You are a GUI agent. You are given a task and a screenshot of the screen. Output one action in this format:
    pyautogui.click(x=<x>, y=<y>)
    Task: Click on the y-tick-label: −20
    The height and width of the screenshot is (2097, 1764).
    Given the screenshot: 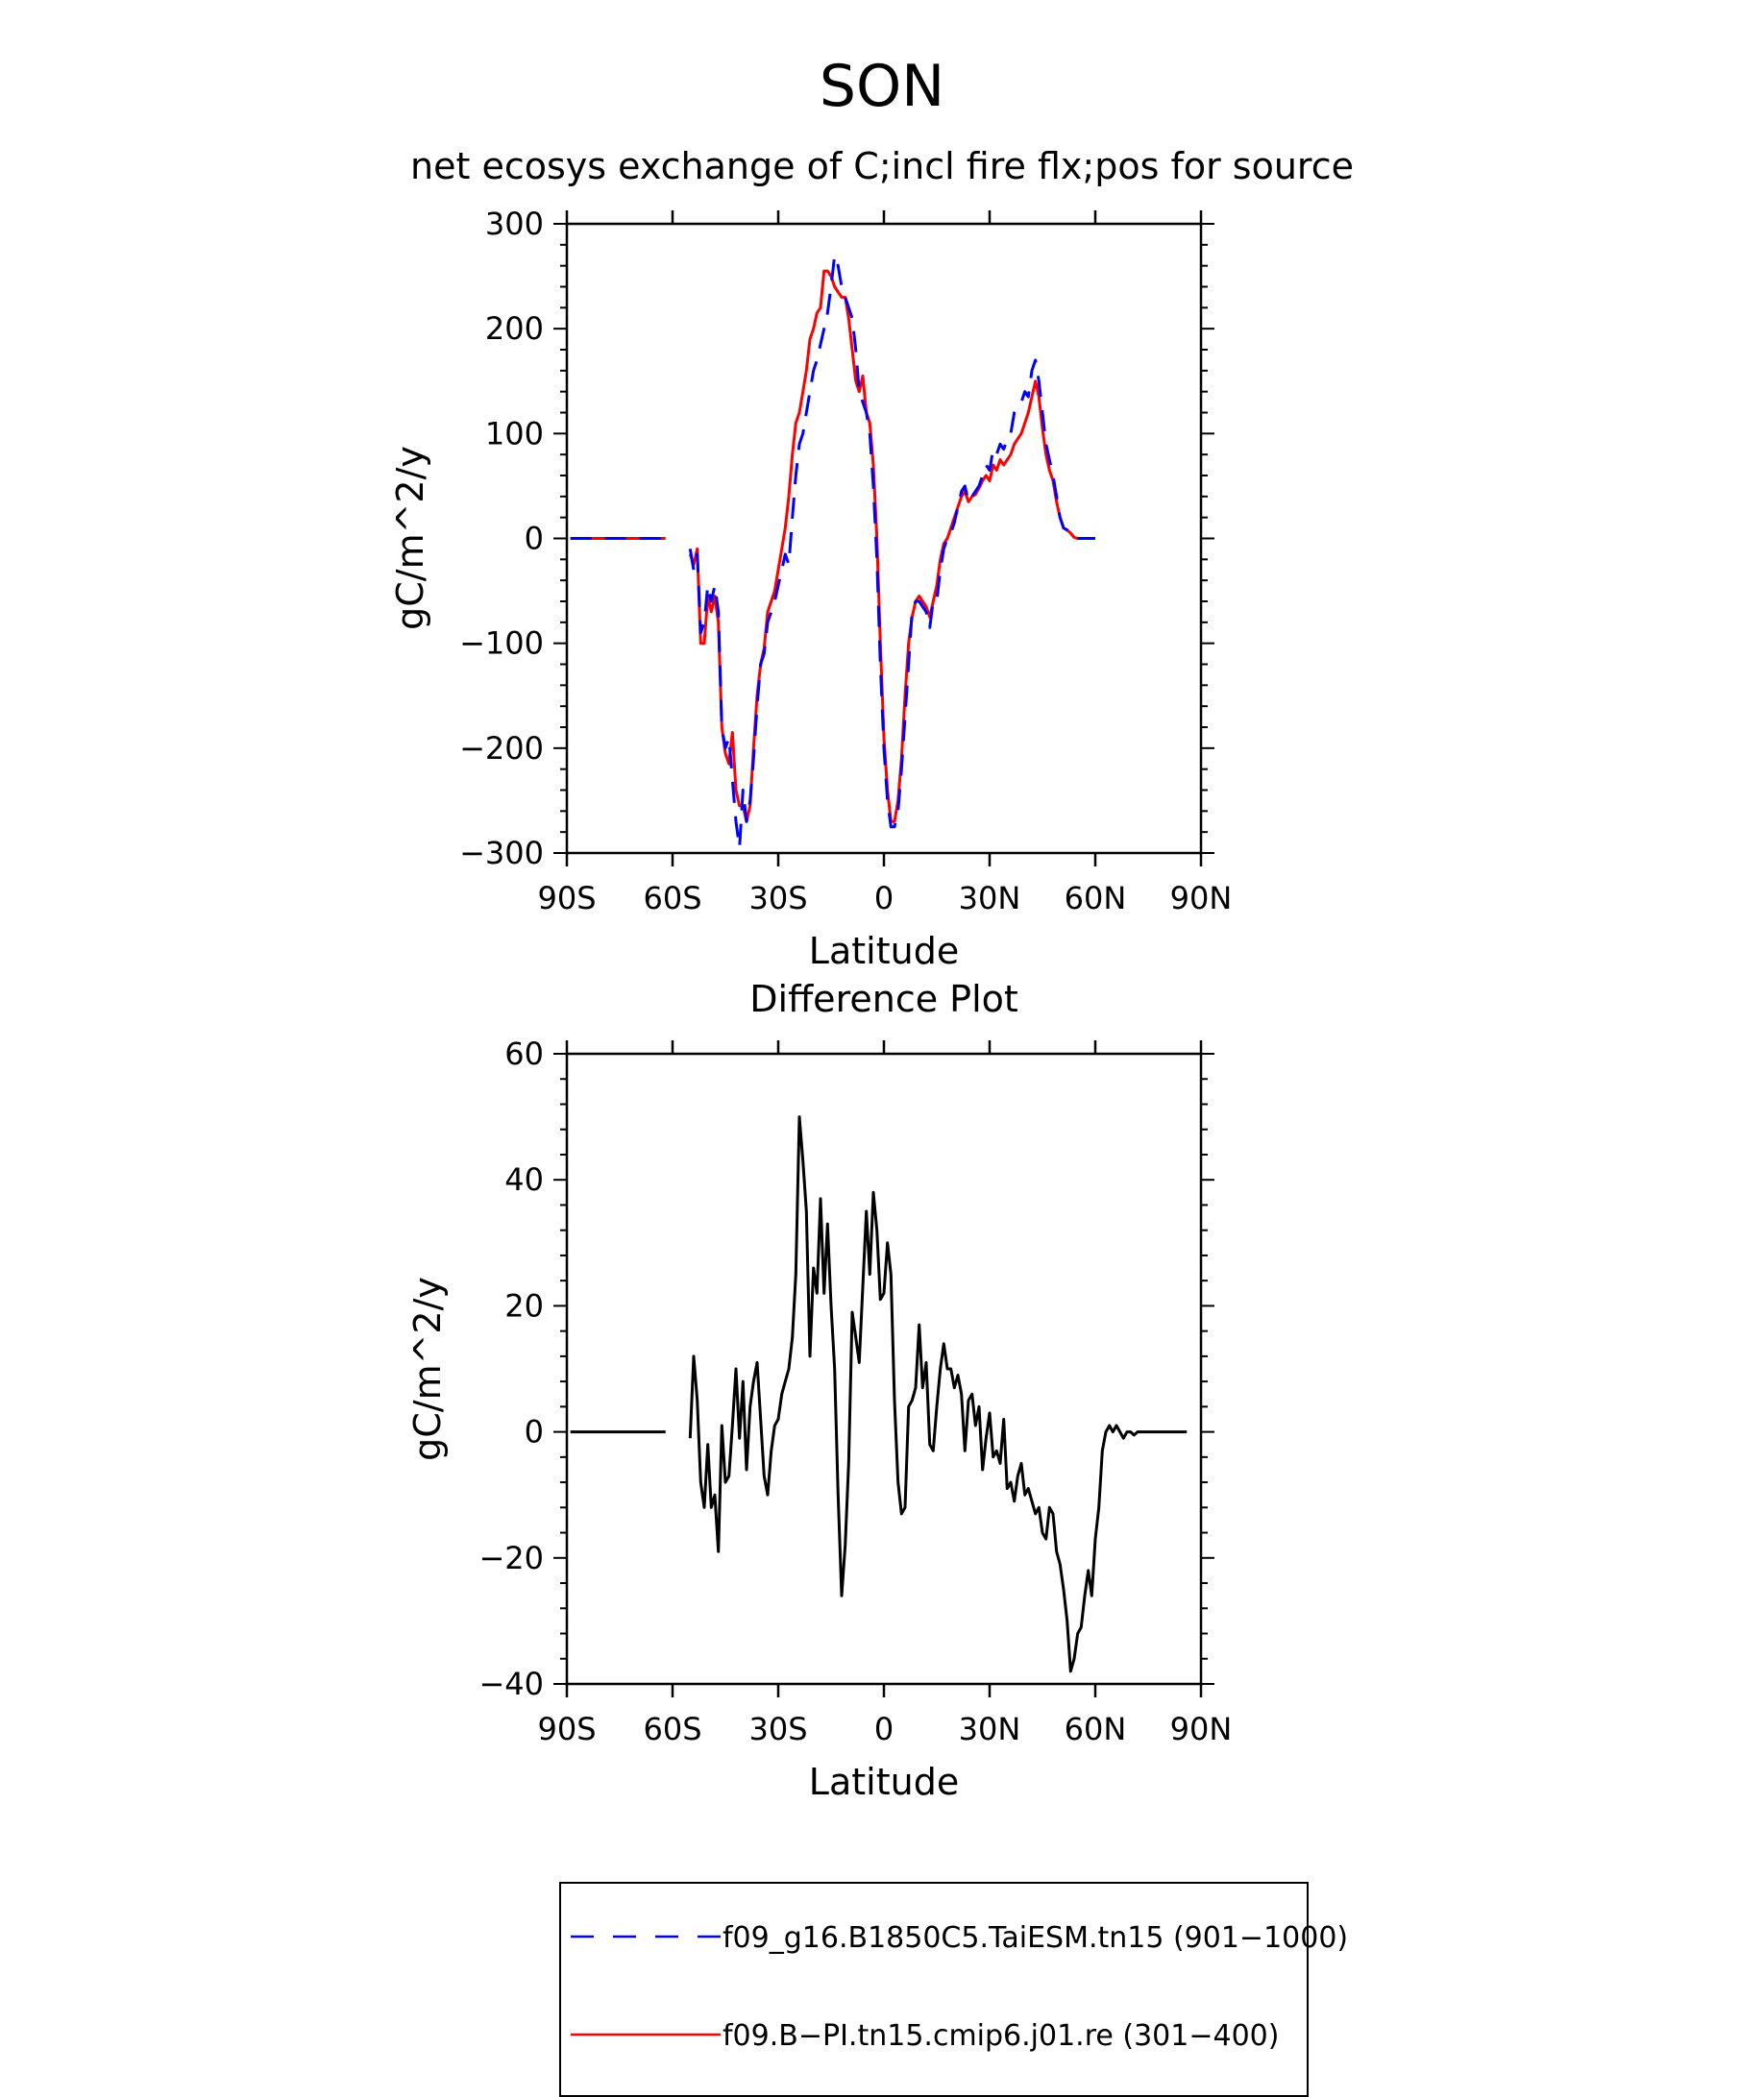 What is the action you would take?
    pyautogui.click(x=511, y=1558)
    